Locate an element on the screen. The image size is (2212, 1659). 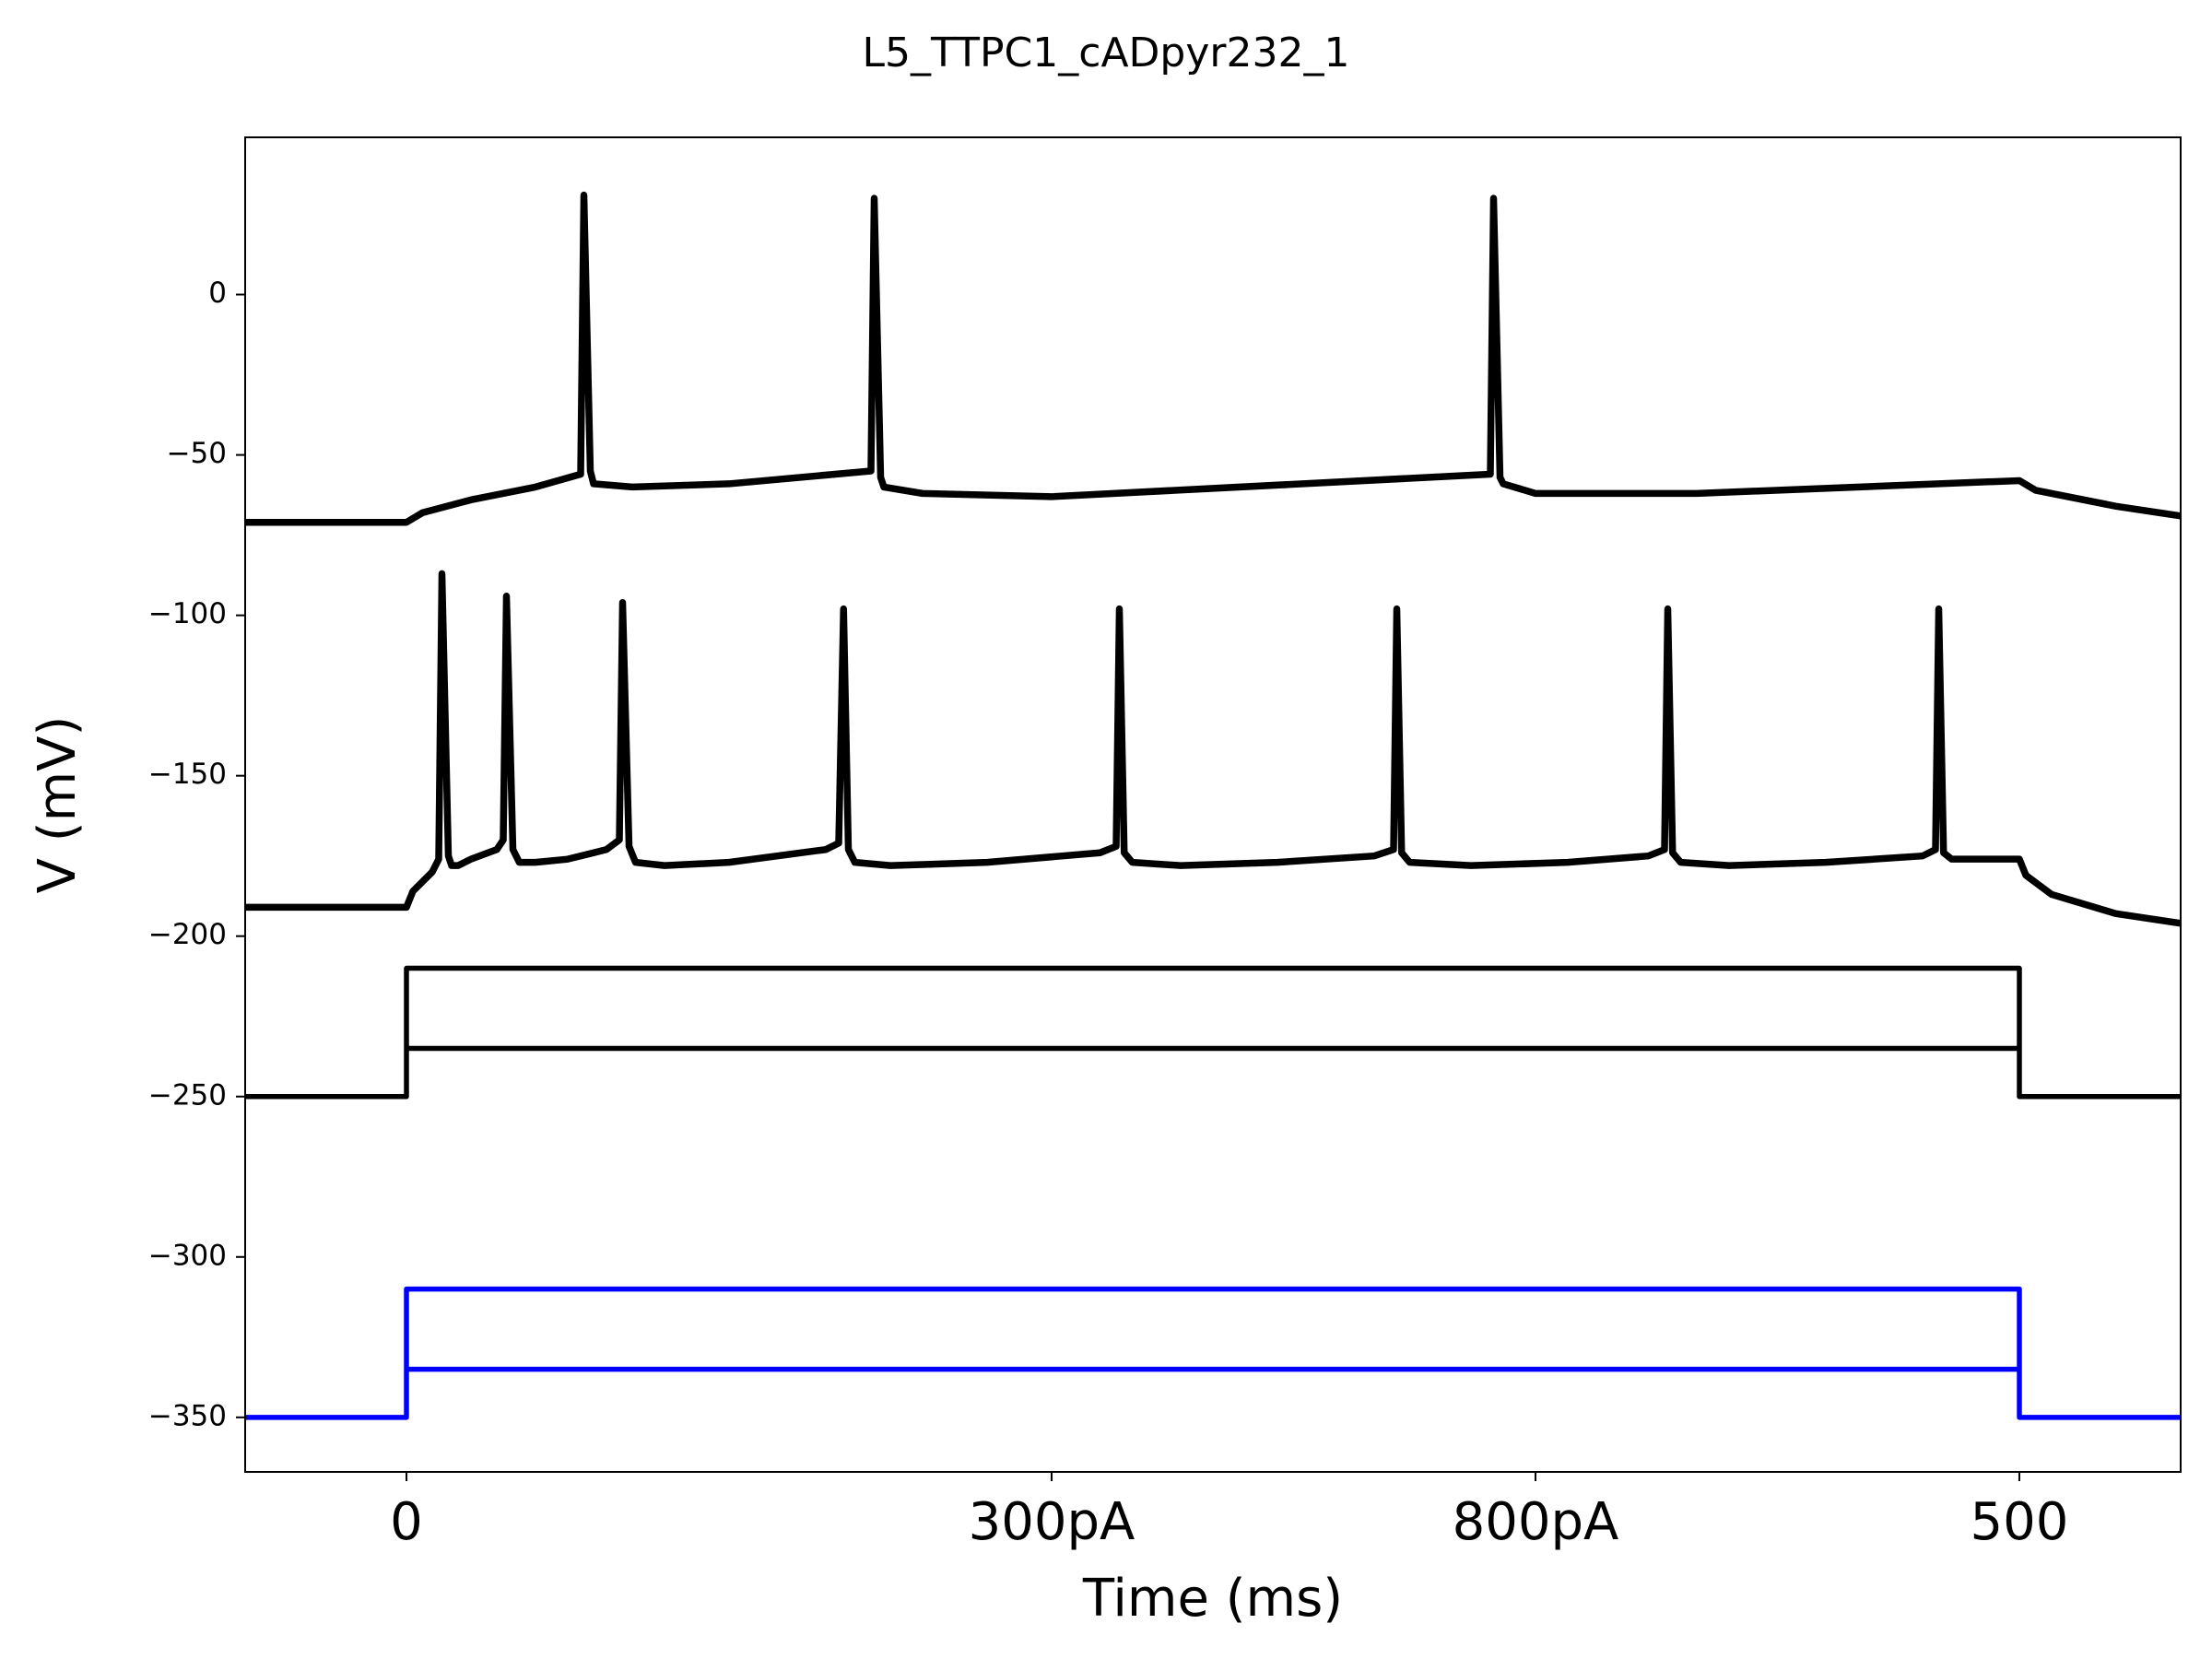
y-tick-label: −50 is located at coordinates (197, 453).